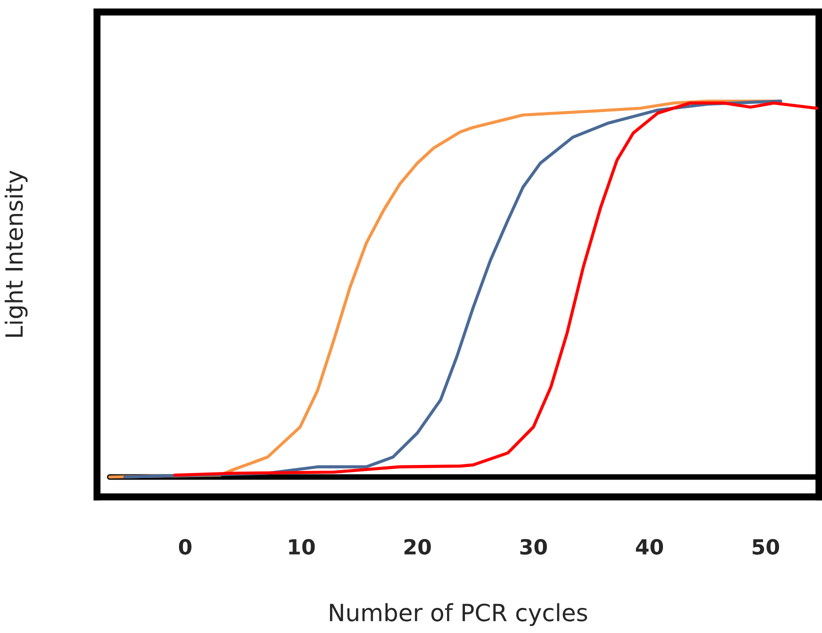  What do you see at coordinates (302, 546) in the screenshot?
I see `x-tick-label: 10` at bounding box center [302, 546].